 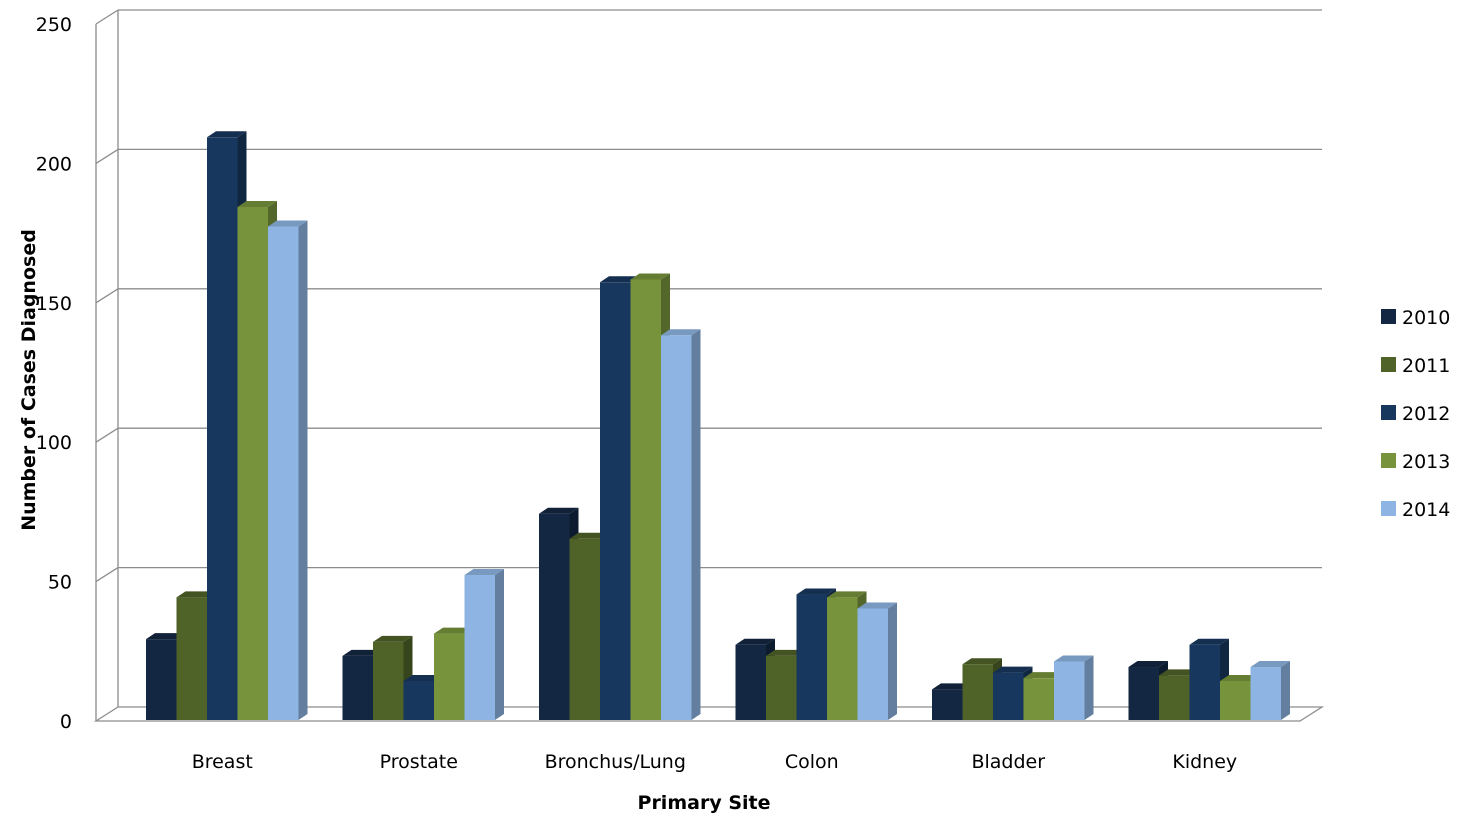 I want to click on x-tick-label: Colon, so click(x=812, y=762).